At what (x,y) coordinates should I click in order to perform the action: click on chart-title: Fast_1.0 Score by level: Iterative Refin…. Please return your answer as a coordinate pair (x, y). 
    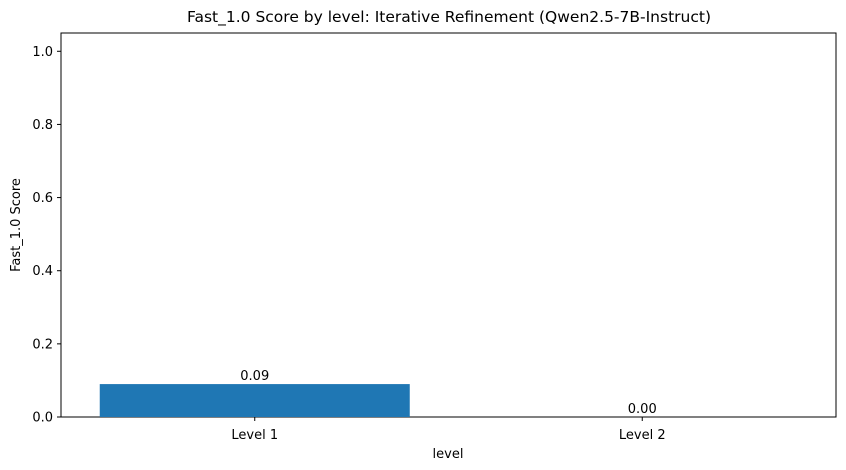
    Looking at the image, I should click on (449, 17).